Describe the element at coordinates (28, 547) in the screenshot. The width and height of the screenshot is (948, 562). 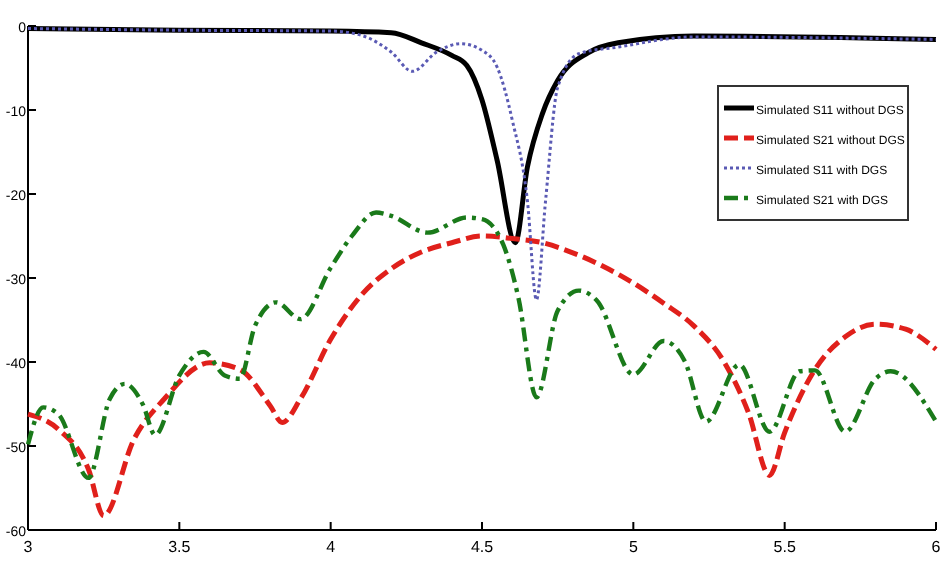
I see `x-tick-label: 3` at that location.